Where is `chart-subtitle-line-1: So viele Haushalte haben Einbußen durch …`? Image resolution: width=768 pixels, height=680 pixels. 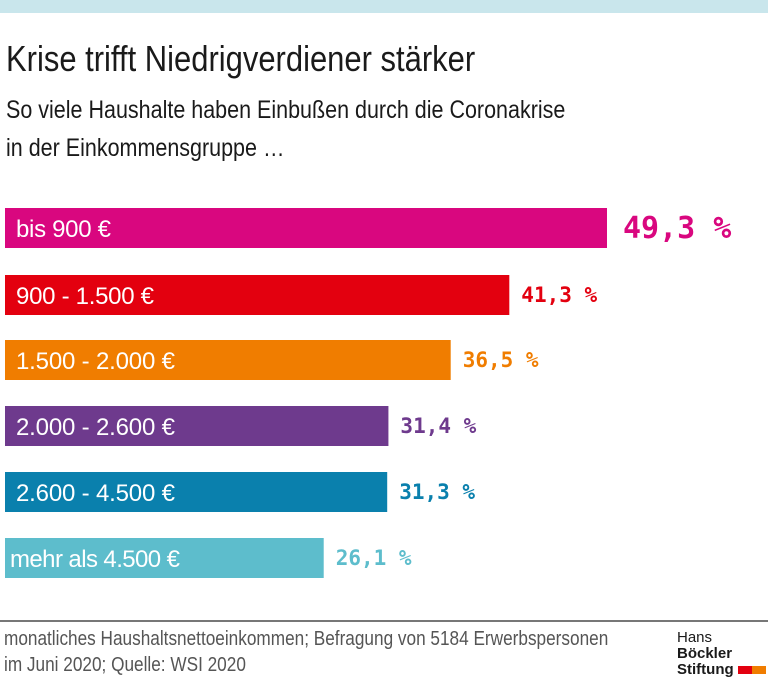
chart-subtitle-line-1: So viele Haushalte haben Einbußen durch … is located at coordinates (286, 110).